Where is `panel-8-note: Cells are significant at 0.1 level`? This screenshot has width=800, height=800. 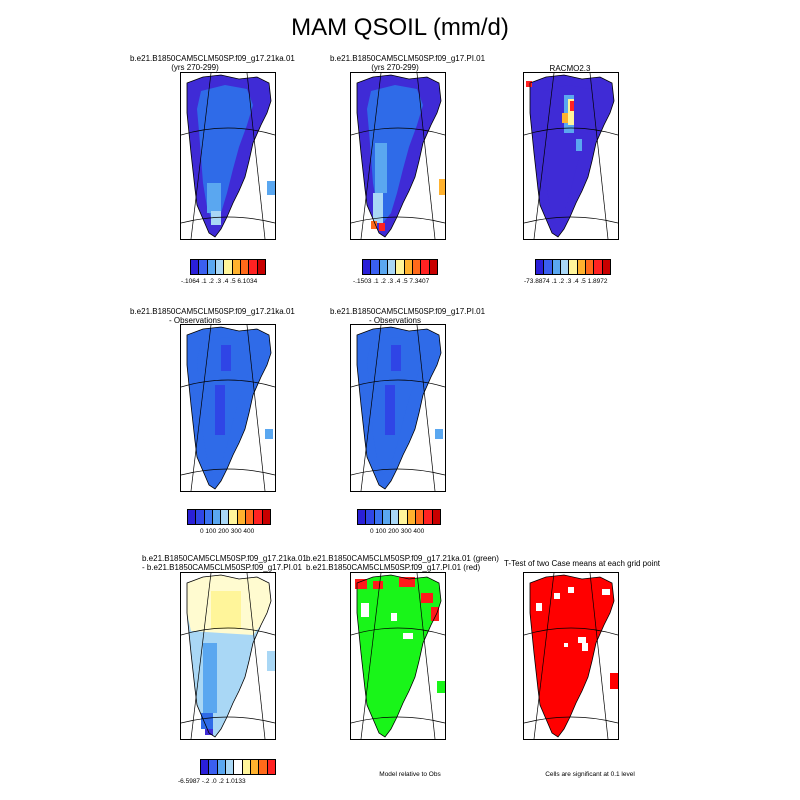 panel-8-note: Cells are significant at 0.1 level is located at coordinates (590, 774).